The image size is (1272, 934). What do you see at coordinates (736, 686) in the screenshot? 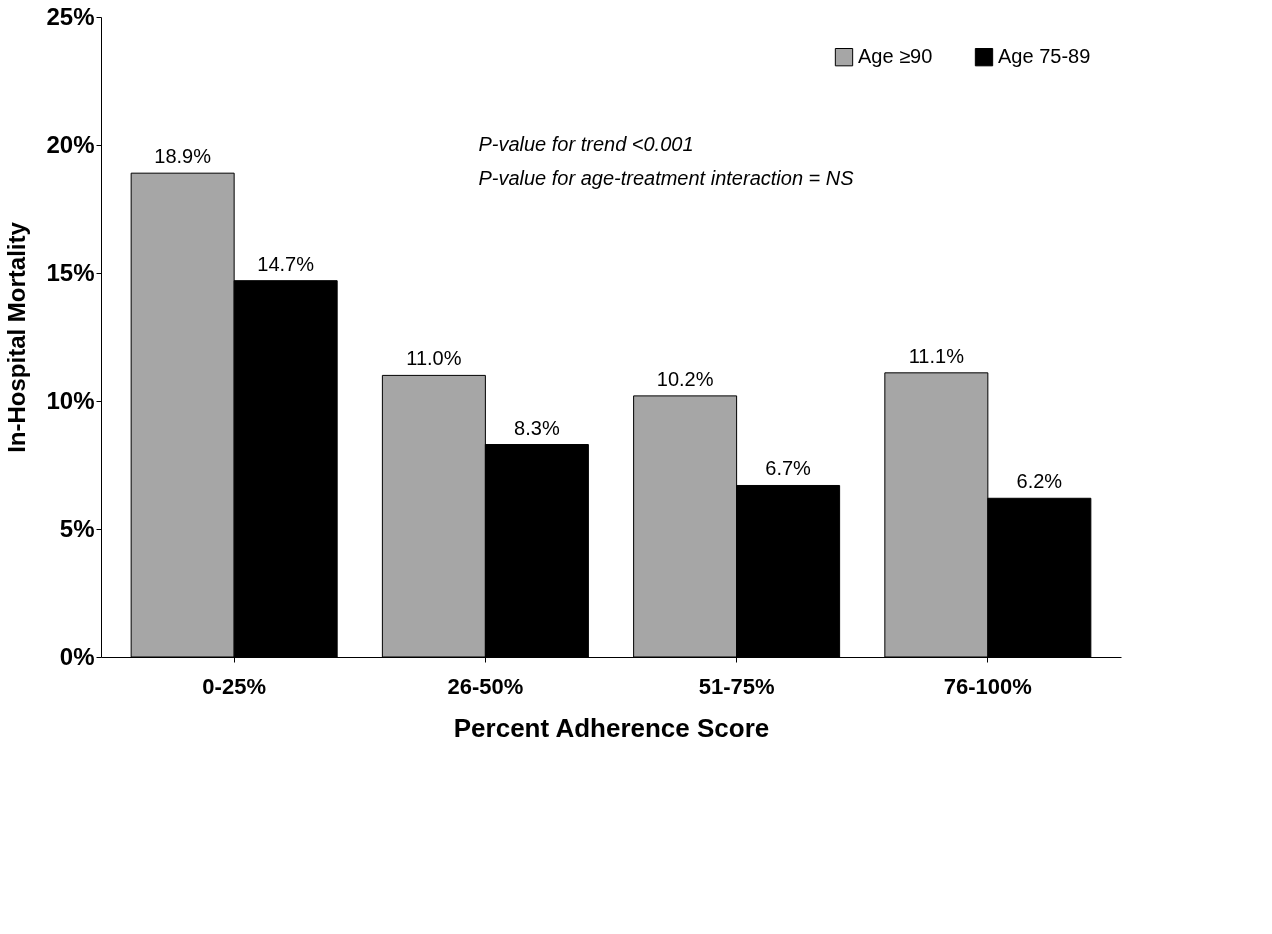
I see `x-tick-label: 51-75%` at bounding box center [736, 686].